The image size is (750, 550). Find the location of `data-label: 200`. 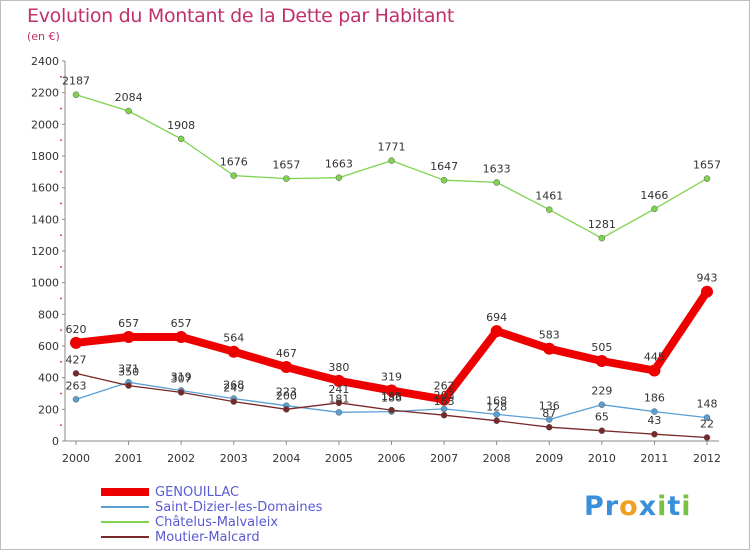

data-label: 200 is located at coordinates (286, 395).